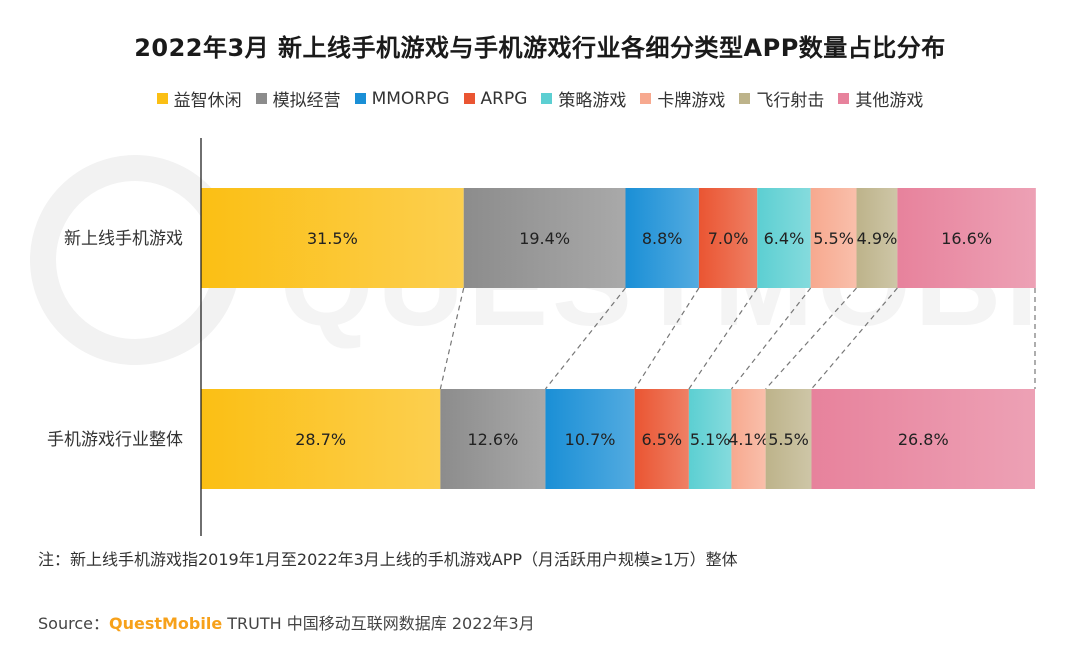 This screenshot has width=1080, height=646. I want to click on legend-label: MMORPG, so click(410, 98).